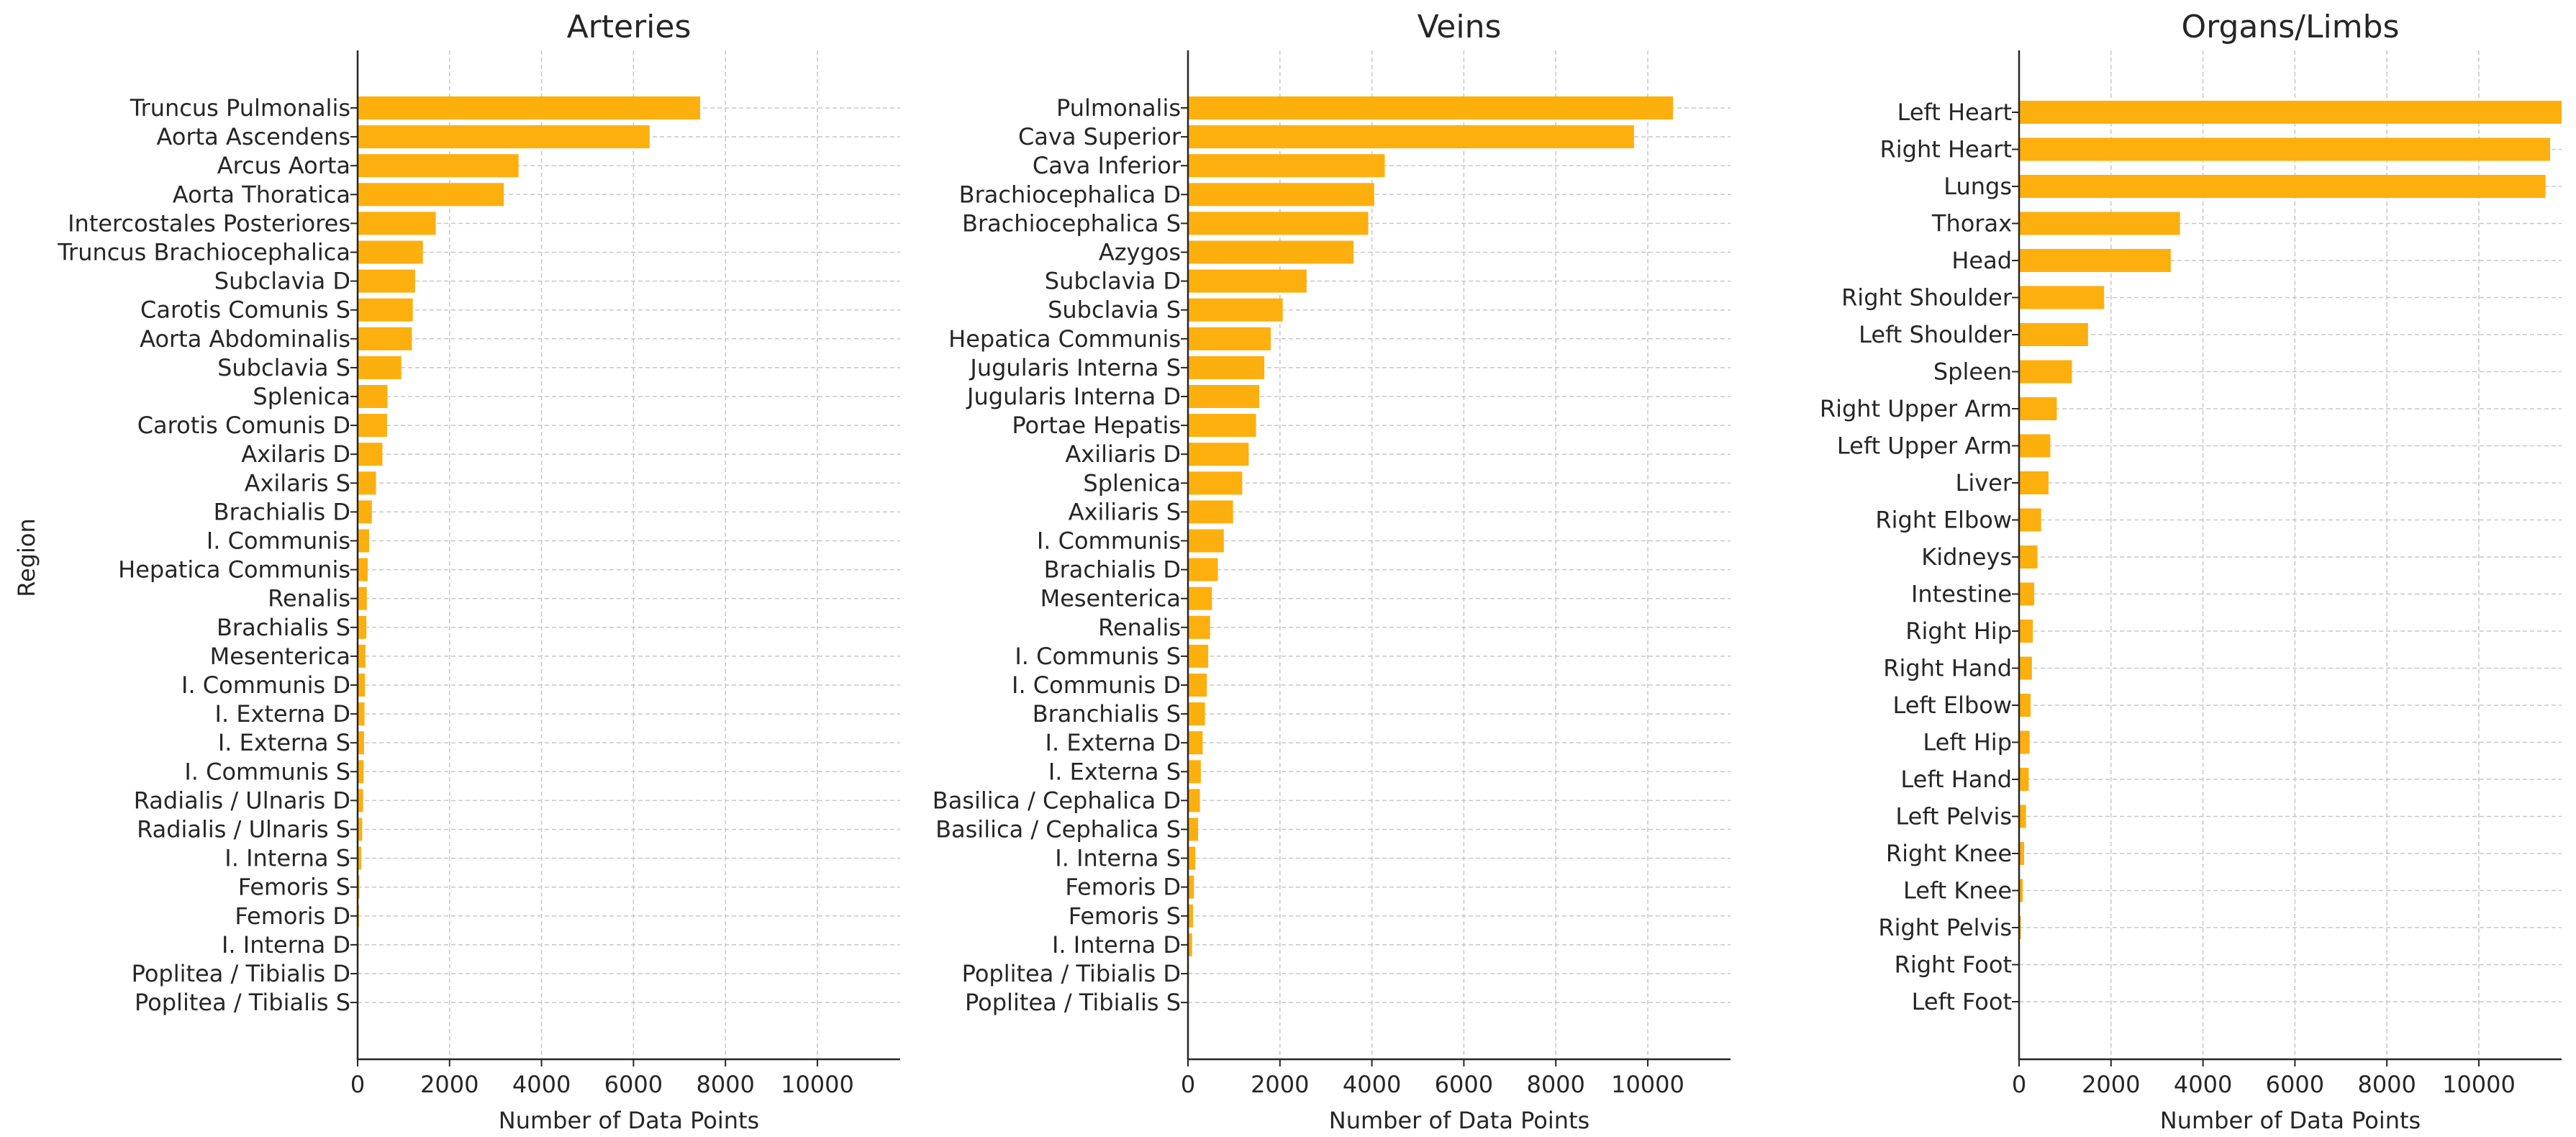 The height and width of the screenshot is (1137, 2576). Describe the element at coordinates (242, 1002) in the screenshot. I see `category-label: Poplitea / Tibialis S` at that location.